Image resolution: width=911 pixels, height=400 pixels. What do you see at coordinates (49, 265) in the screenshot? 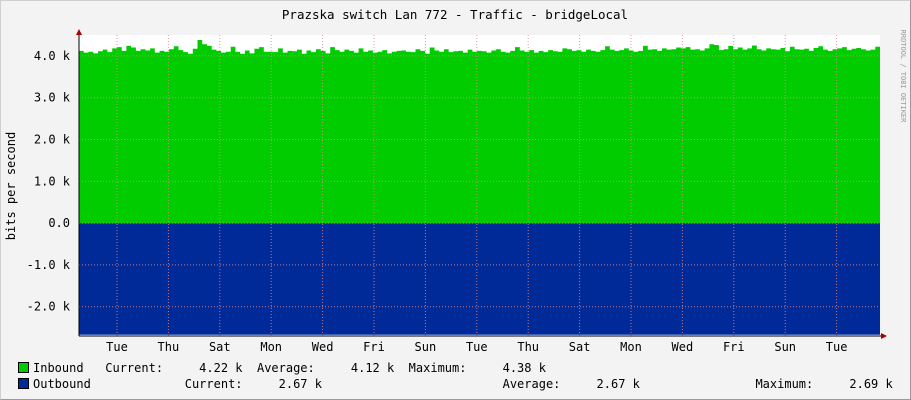
I see `y-tick-label: -1.0 k` at bounding box center [49, 265].